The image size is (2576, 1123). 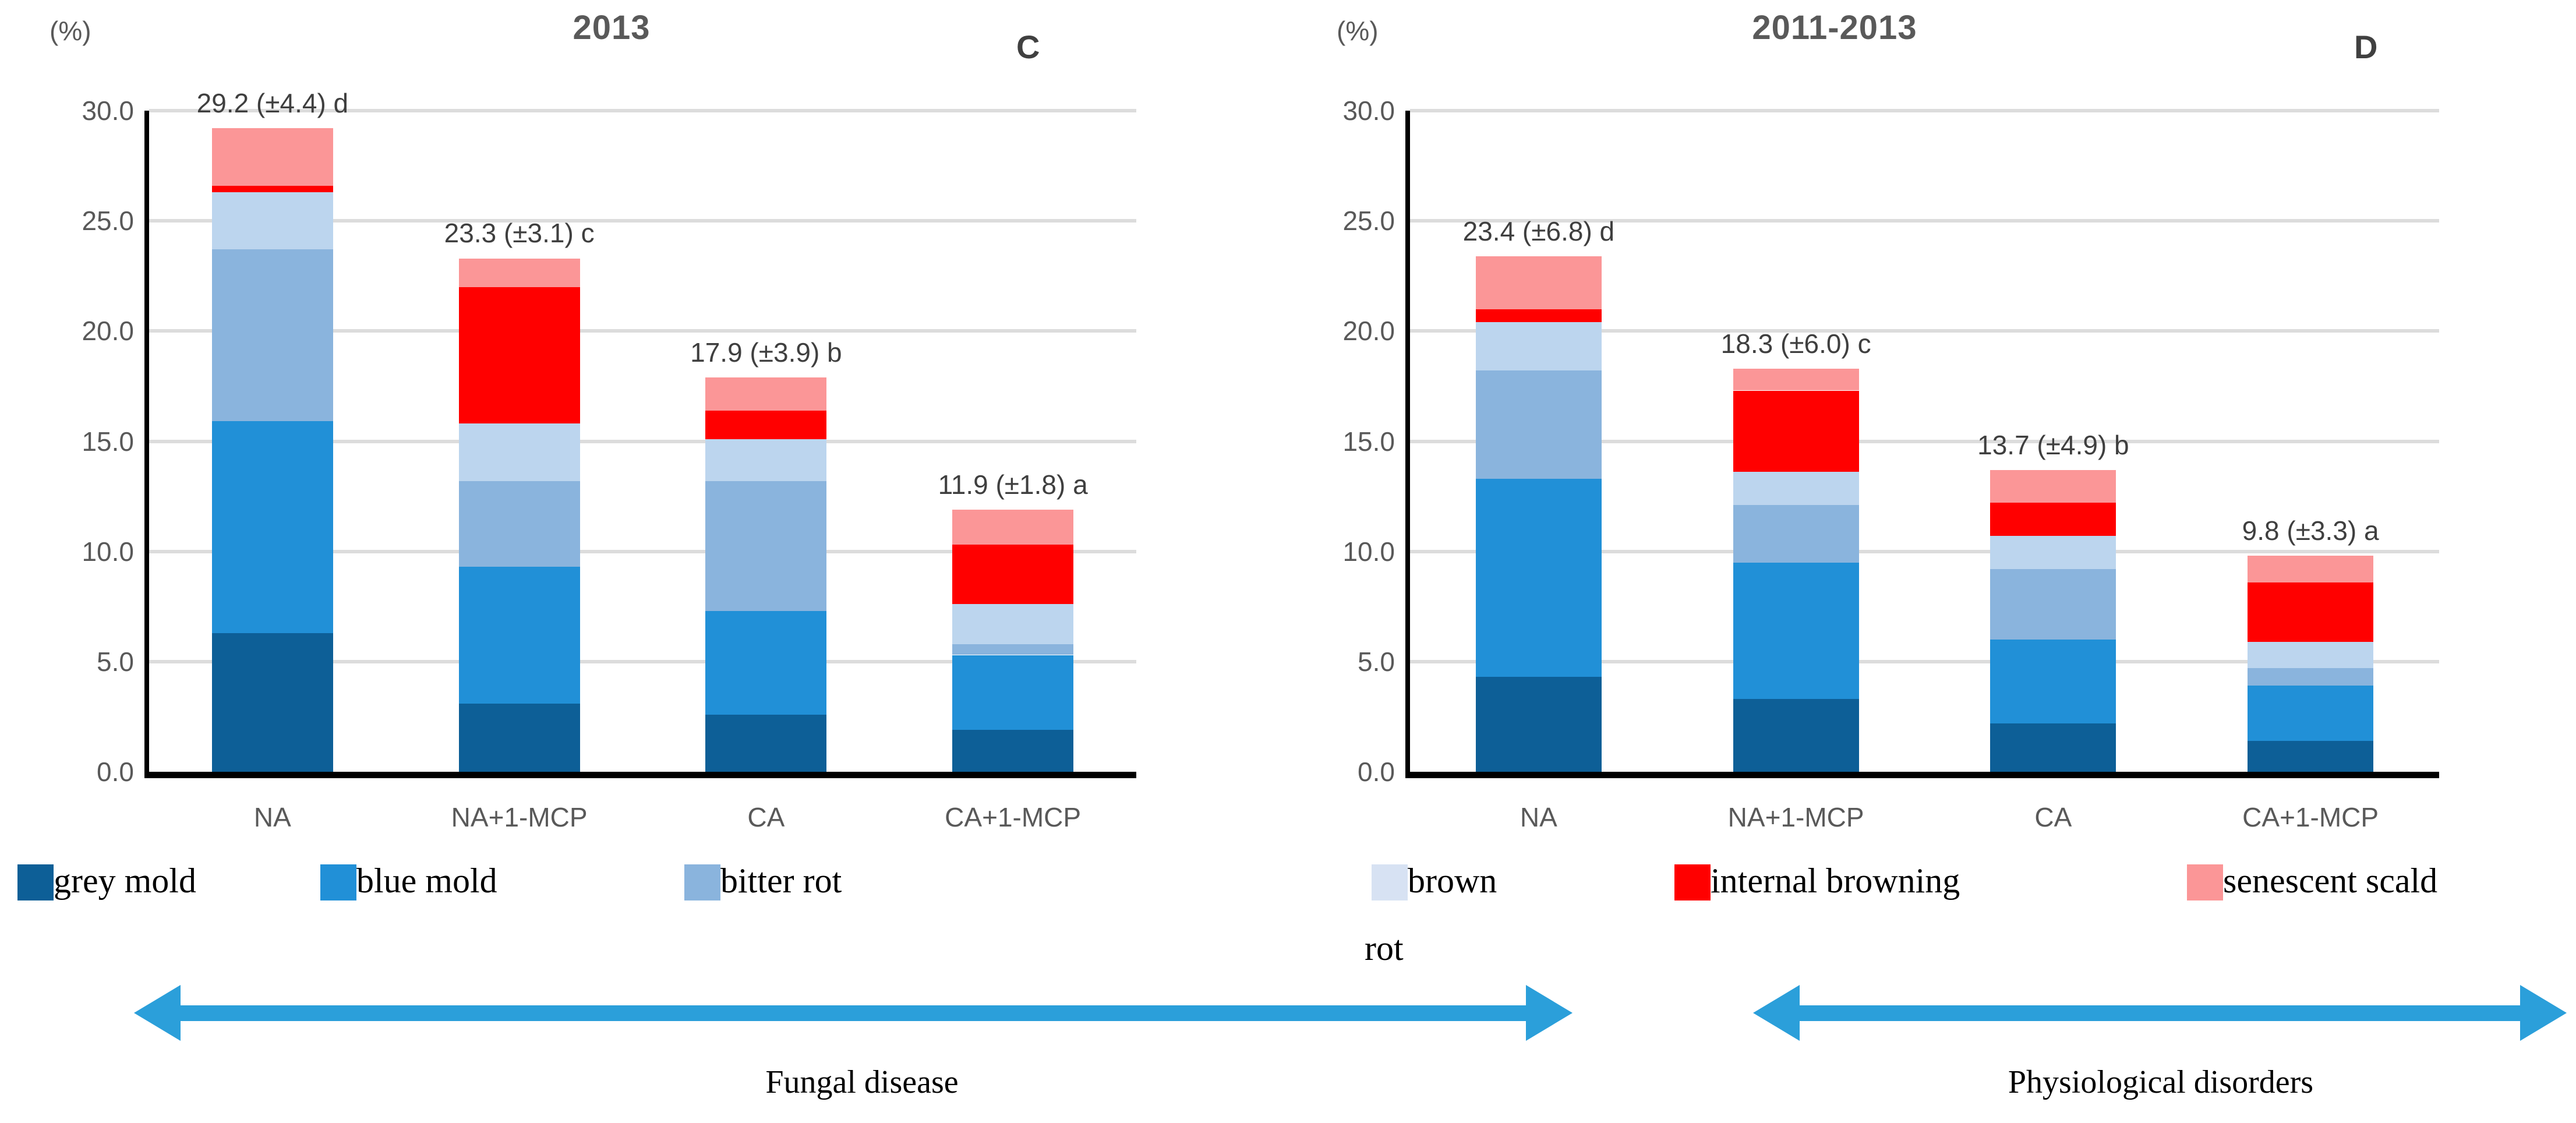 I want to click on bar-segment-senescent-scald-na, so click(x=272, y=157).